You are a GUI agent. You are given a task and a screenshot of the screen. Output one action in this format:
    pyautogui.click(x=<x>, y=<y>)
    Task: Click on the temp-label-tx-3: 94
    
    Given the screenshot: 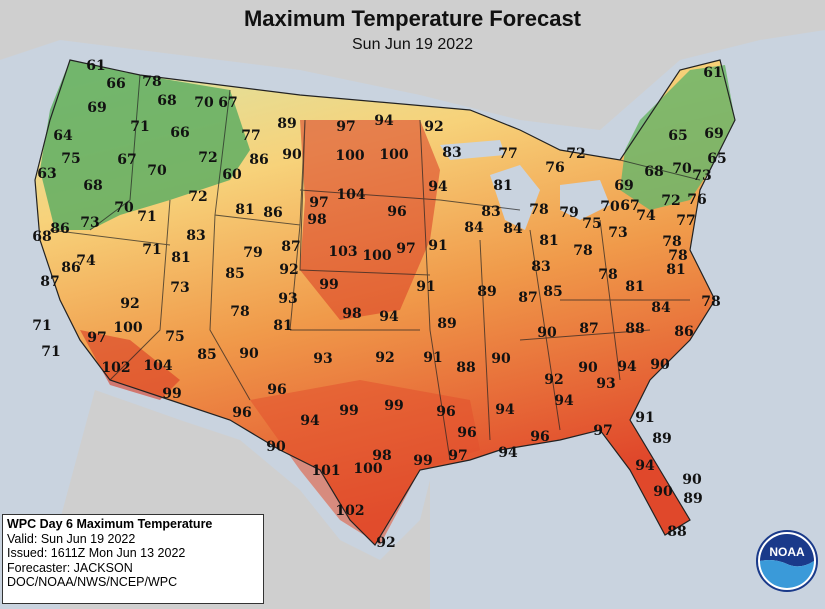 What is the action you would take?
    pyautogui.click(x=310, y=421)
    